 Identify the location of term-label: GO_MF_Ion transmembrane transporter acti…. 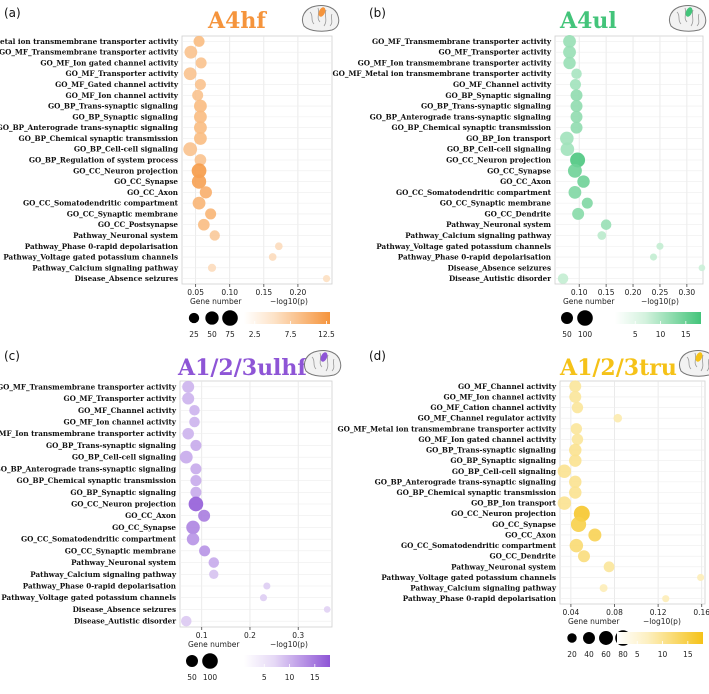
(455, 62).